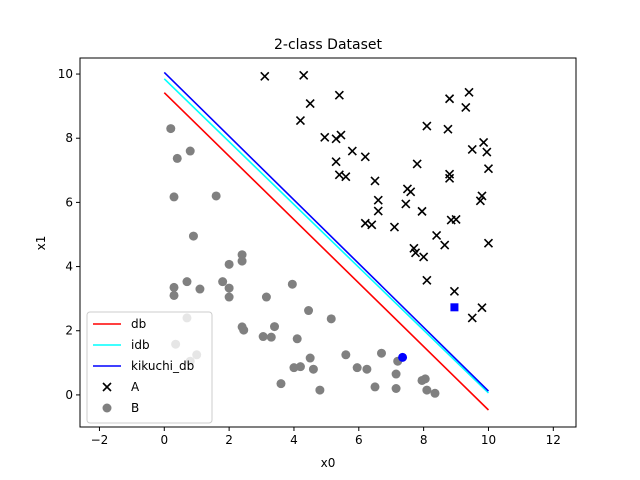 This screenshot has width=640, height=480. What do you see at coordinates (69, 138) in the screenshot?
I see `y-tick-label: 8` at bounding box center [69, 138].